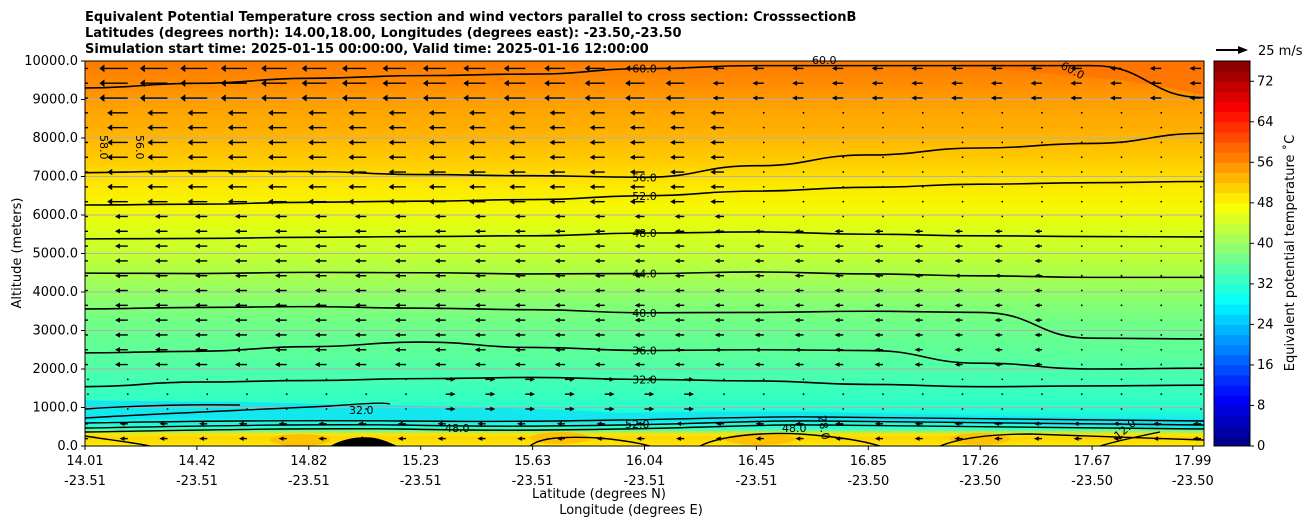  I want to click on colorbar-frame, so click(1232, 253).